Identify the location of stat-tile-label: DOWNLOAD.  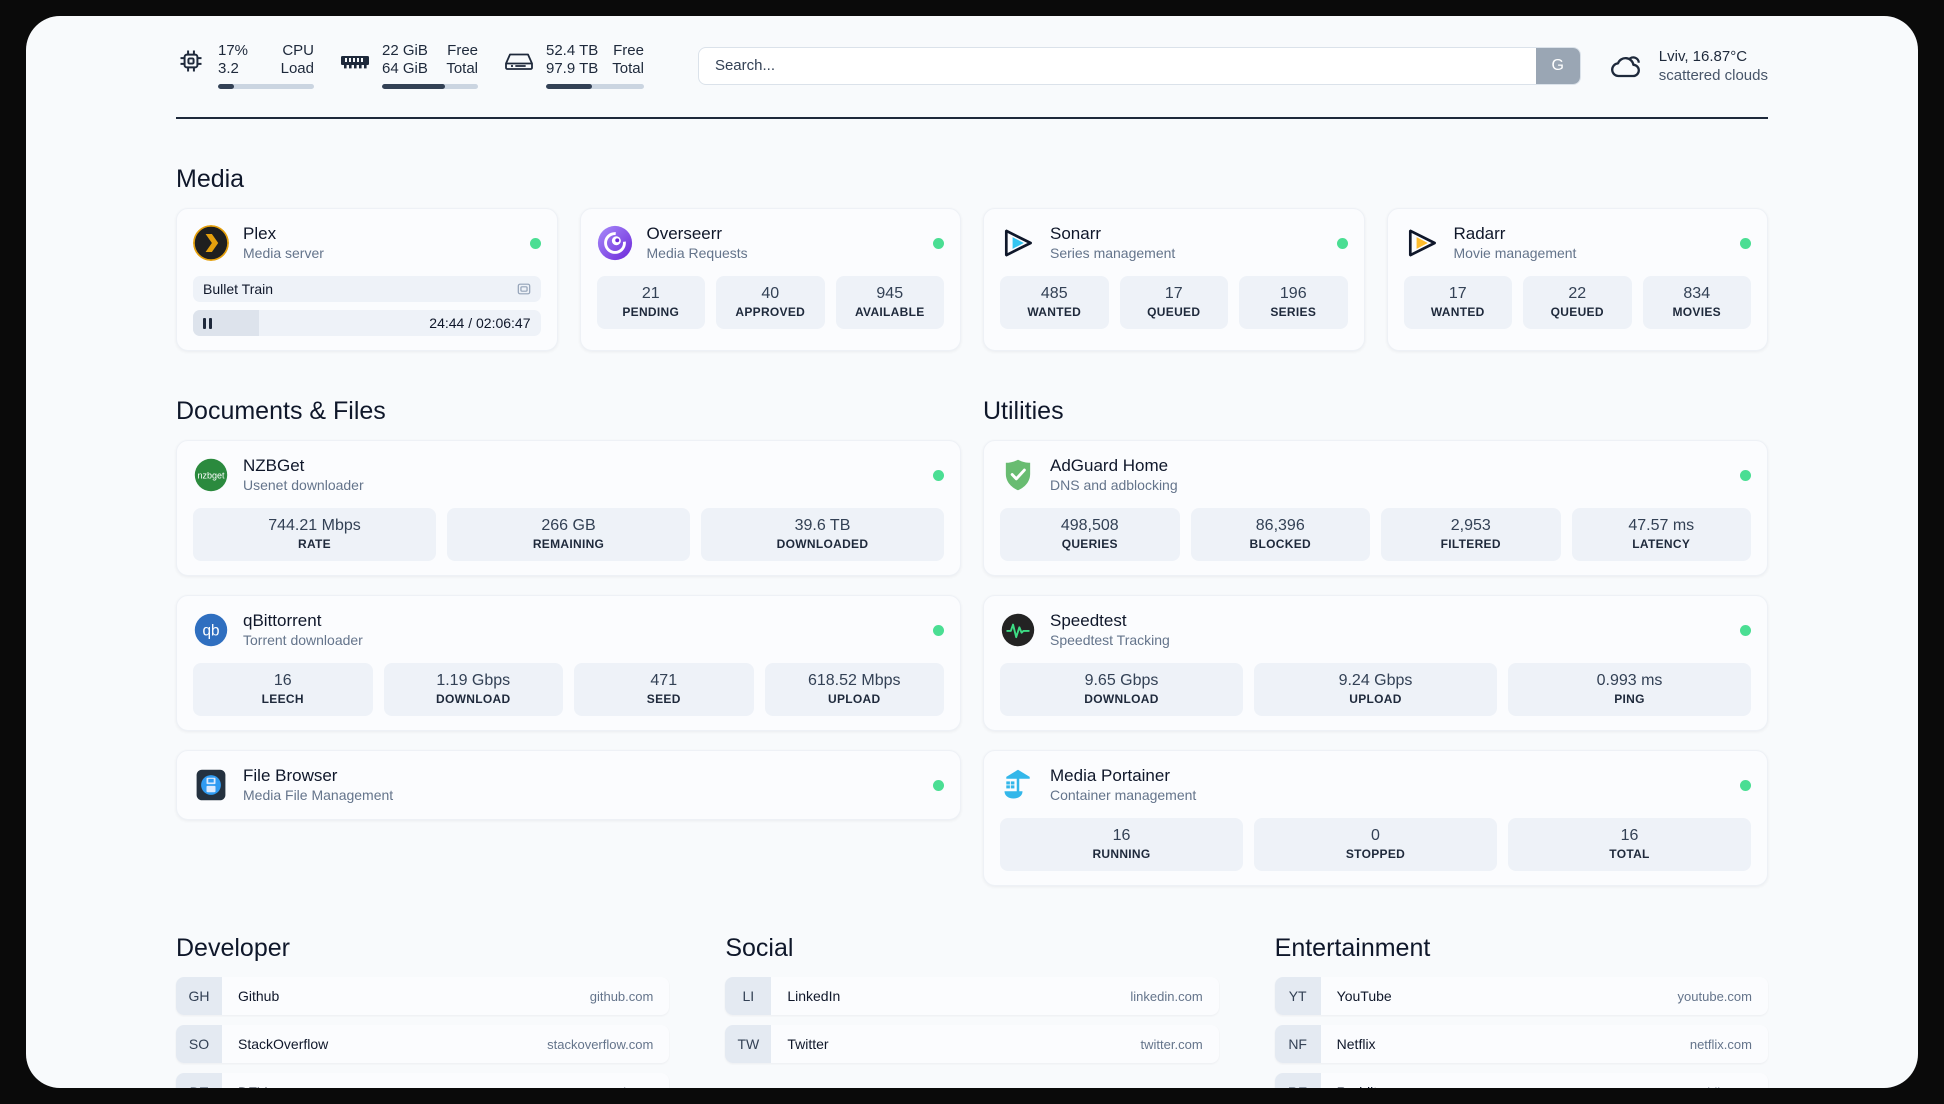
(1121, 699).